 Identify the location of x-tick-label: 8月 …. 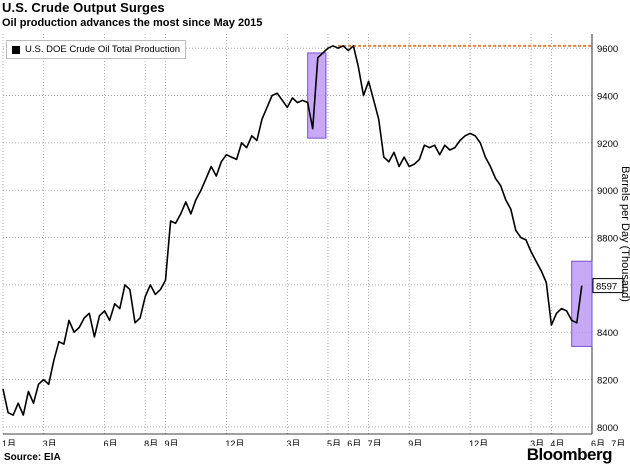
(157, 442).